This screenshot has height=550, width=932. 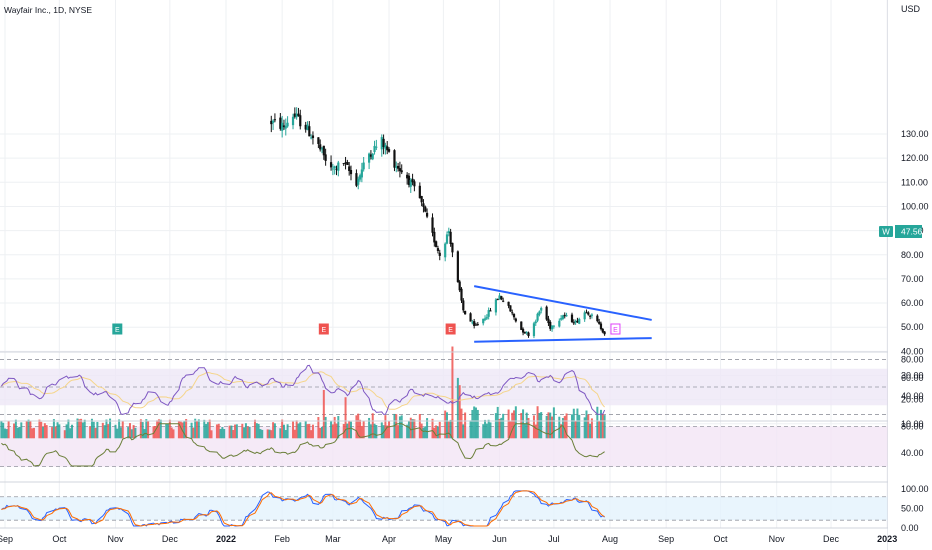 I want to click on earnings-marker-past-green, so click(x=117, y=329).